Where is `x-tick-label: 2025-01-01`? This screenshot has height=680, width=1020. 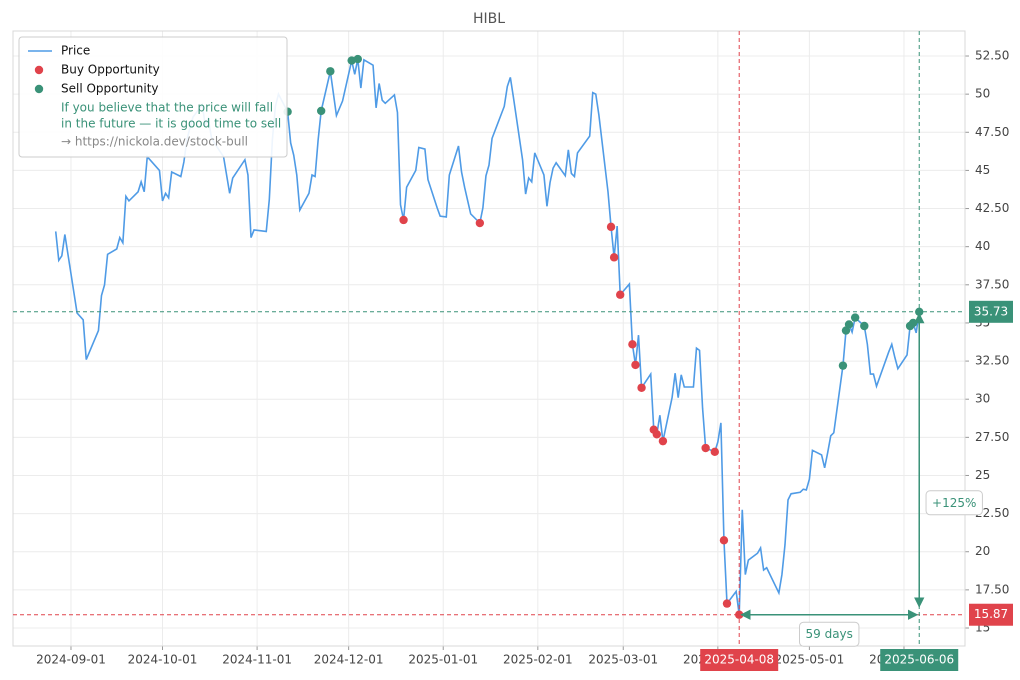 x-tick-label: 2025-01-01 is located at coordinates (443, 660).